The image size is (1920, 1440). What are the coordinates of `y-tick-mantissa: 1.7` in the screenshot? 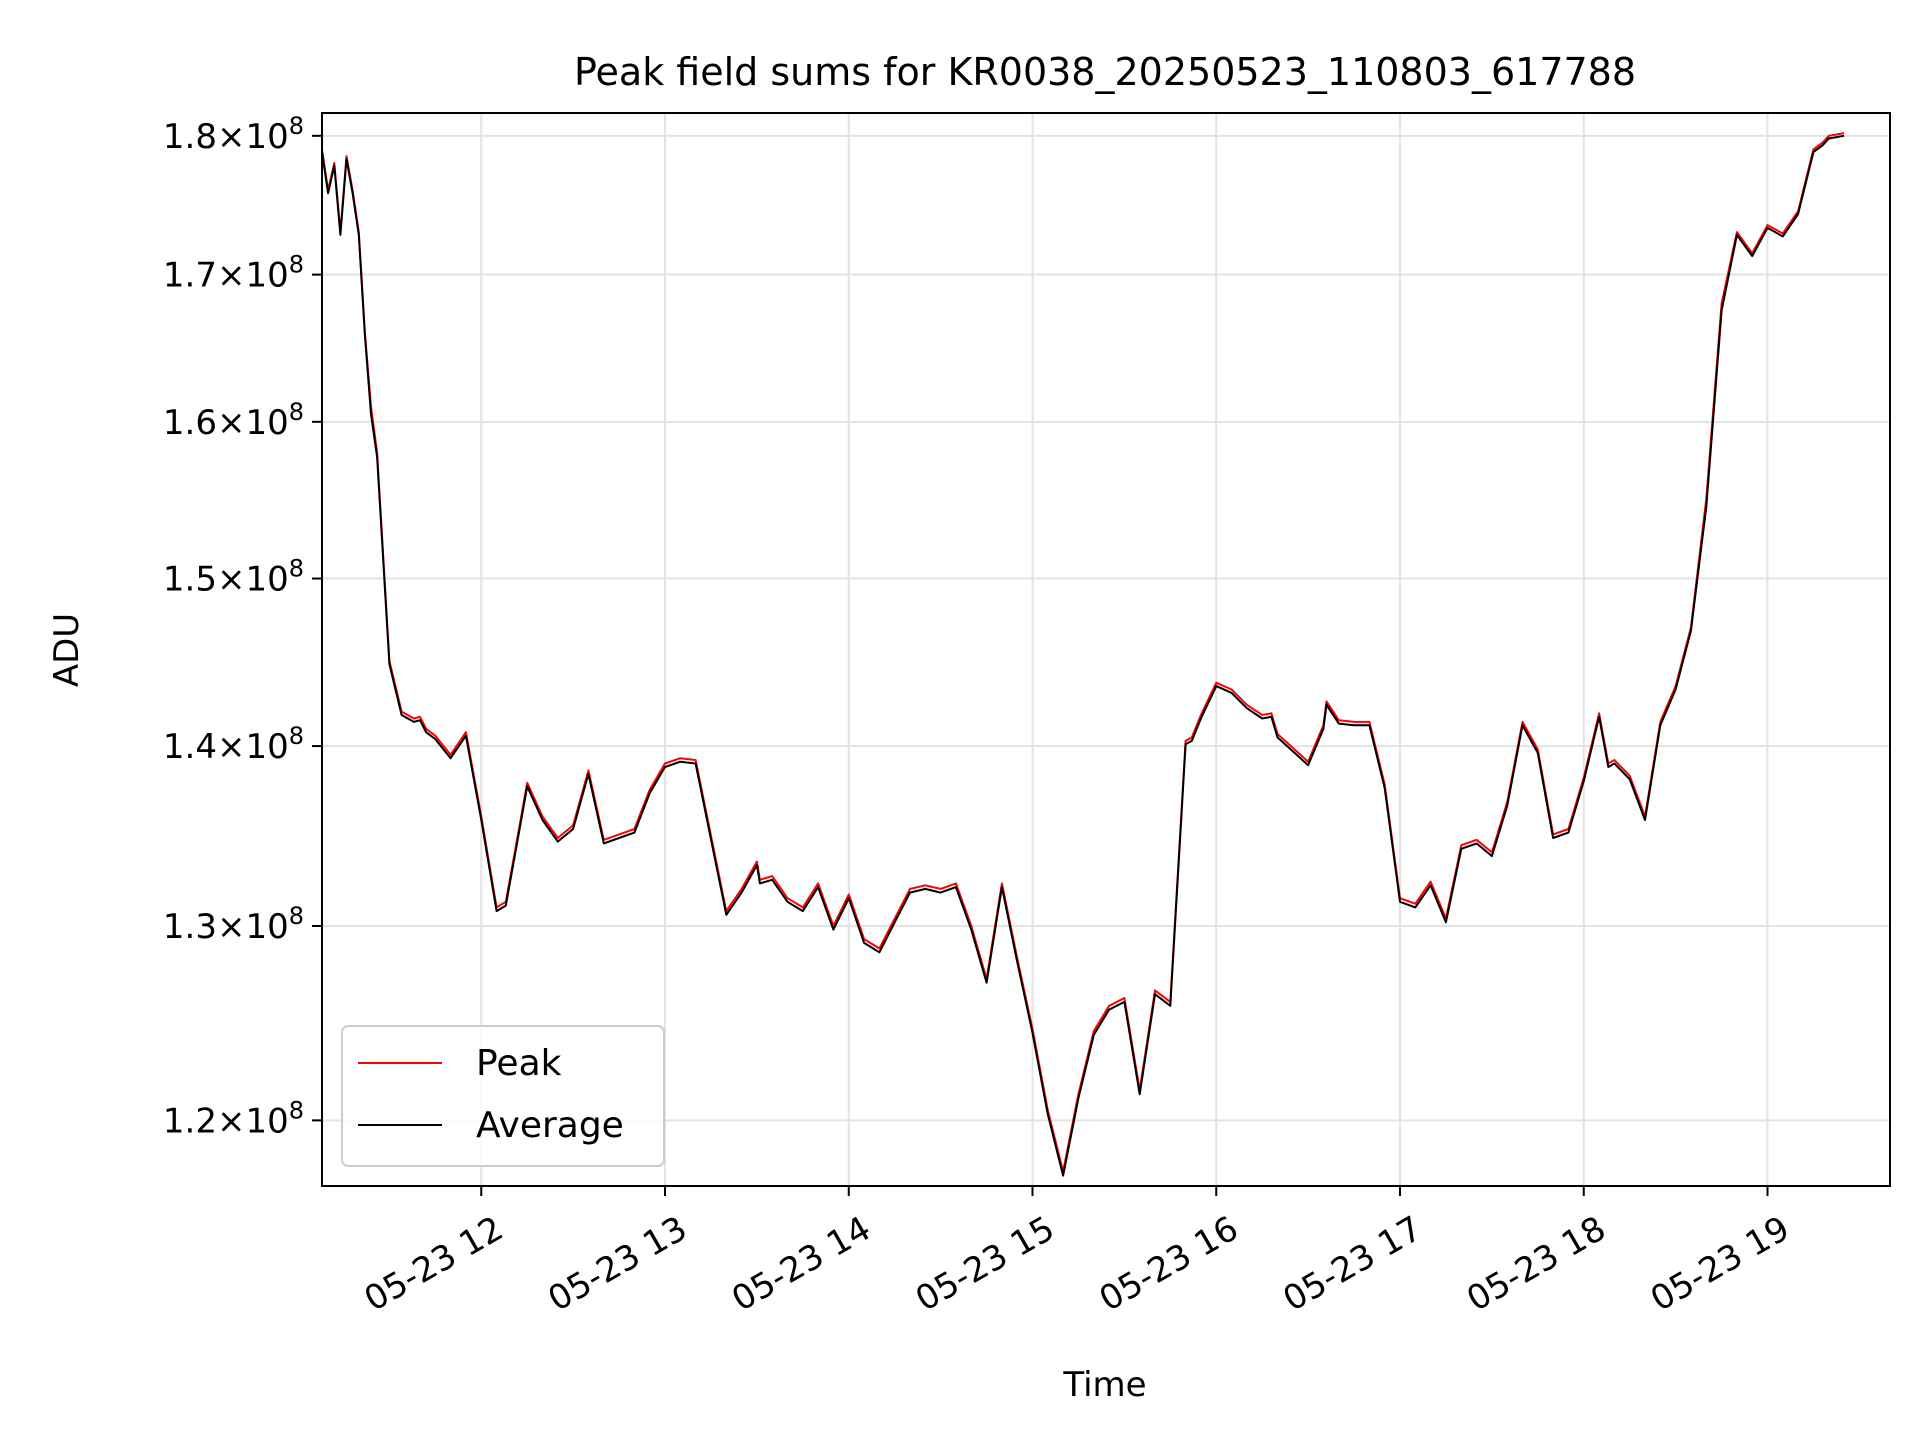 It's located at (190, 276).